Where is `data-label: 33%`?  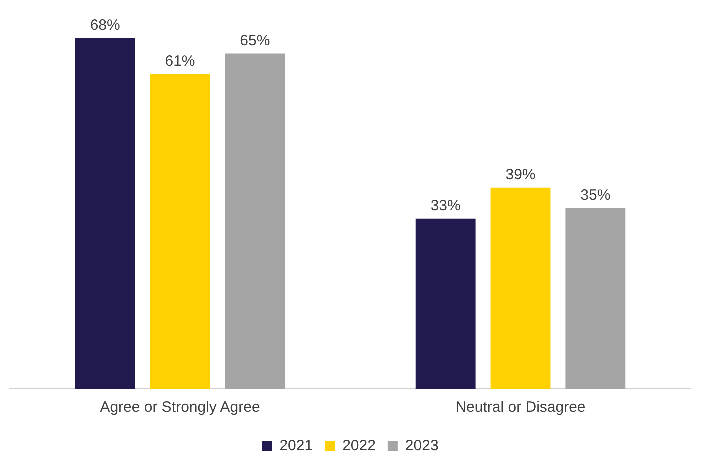 data-label: 33% is located at coordinates (445, 205).